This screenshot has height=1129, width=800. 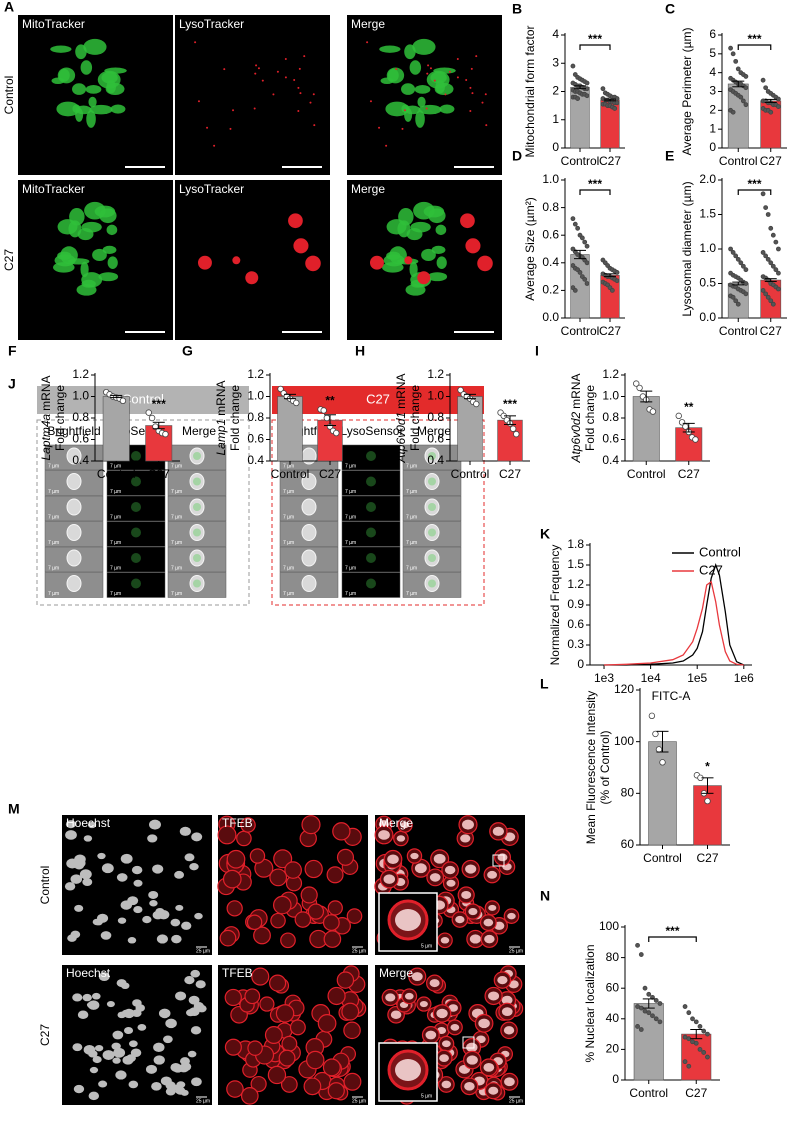 I want to click on cell-image, so click(x=371, y=483).